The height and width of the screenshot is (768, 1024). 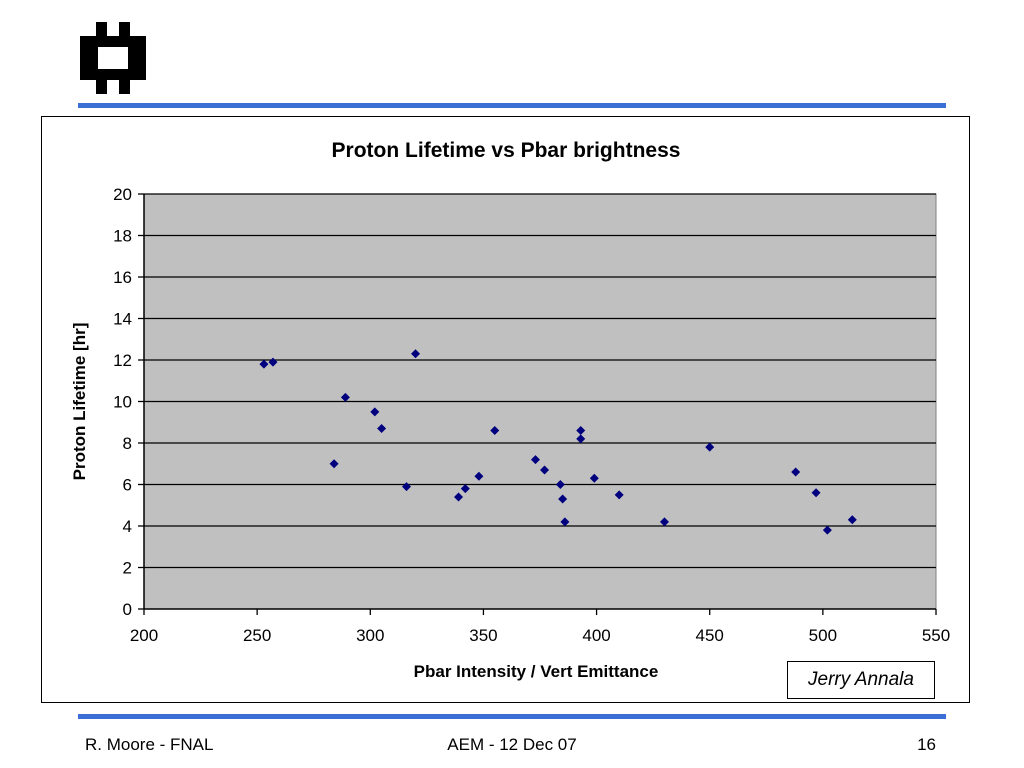 I want to click on top-accent-rule, so click(x=512, y=105).